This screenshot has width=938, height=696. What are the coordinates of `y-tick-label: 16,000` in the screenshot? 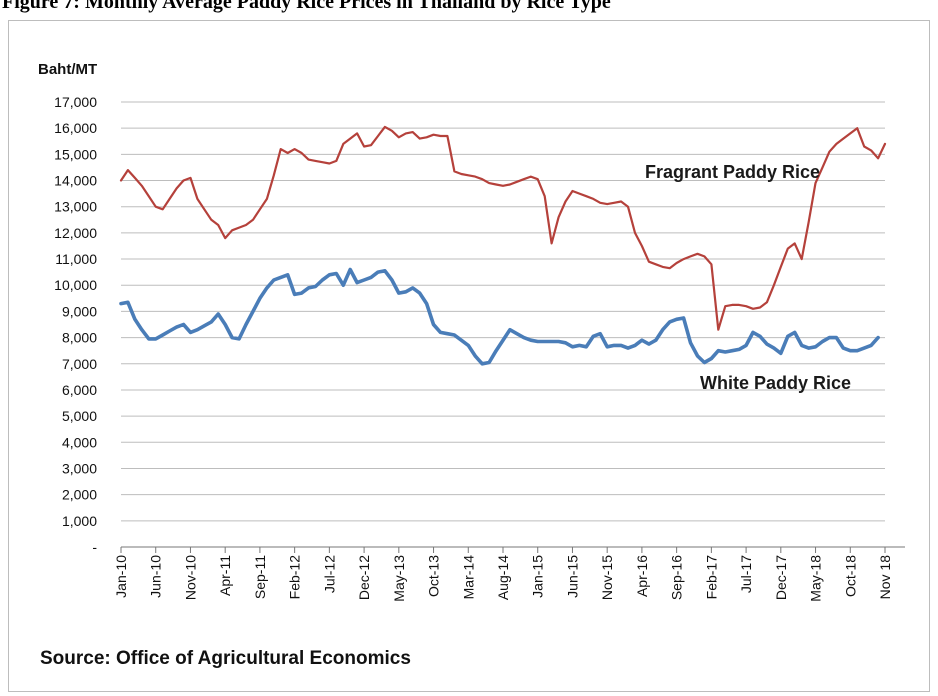 It's located at (75, 128).